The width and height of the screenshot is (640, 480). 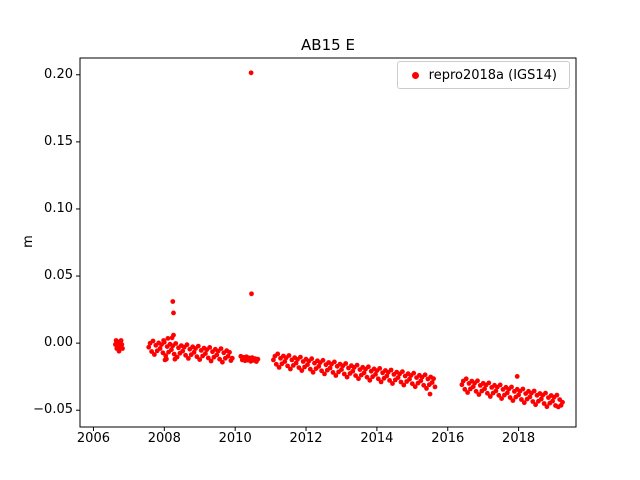 What do you see at coordinates (448, 438) in the screenshot?
I see `x-tick-label: 2016` at bounding box center [448, 438].